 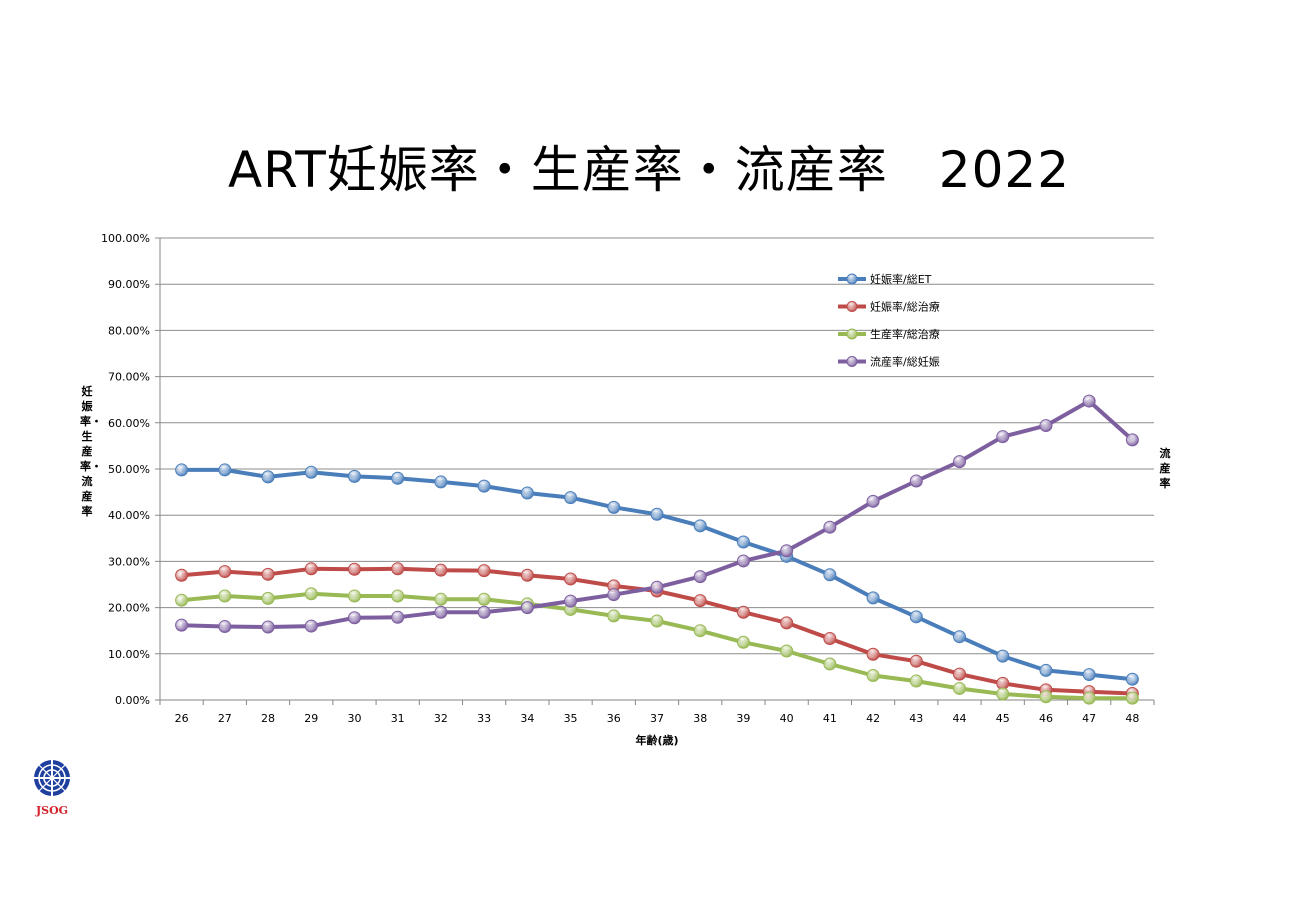 I want to click on legend-label: 流産率/総妊娠, so click(x=905, y=362).